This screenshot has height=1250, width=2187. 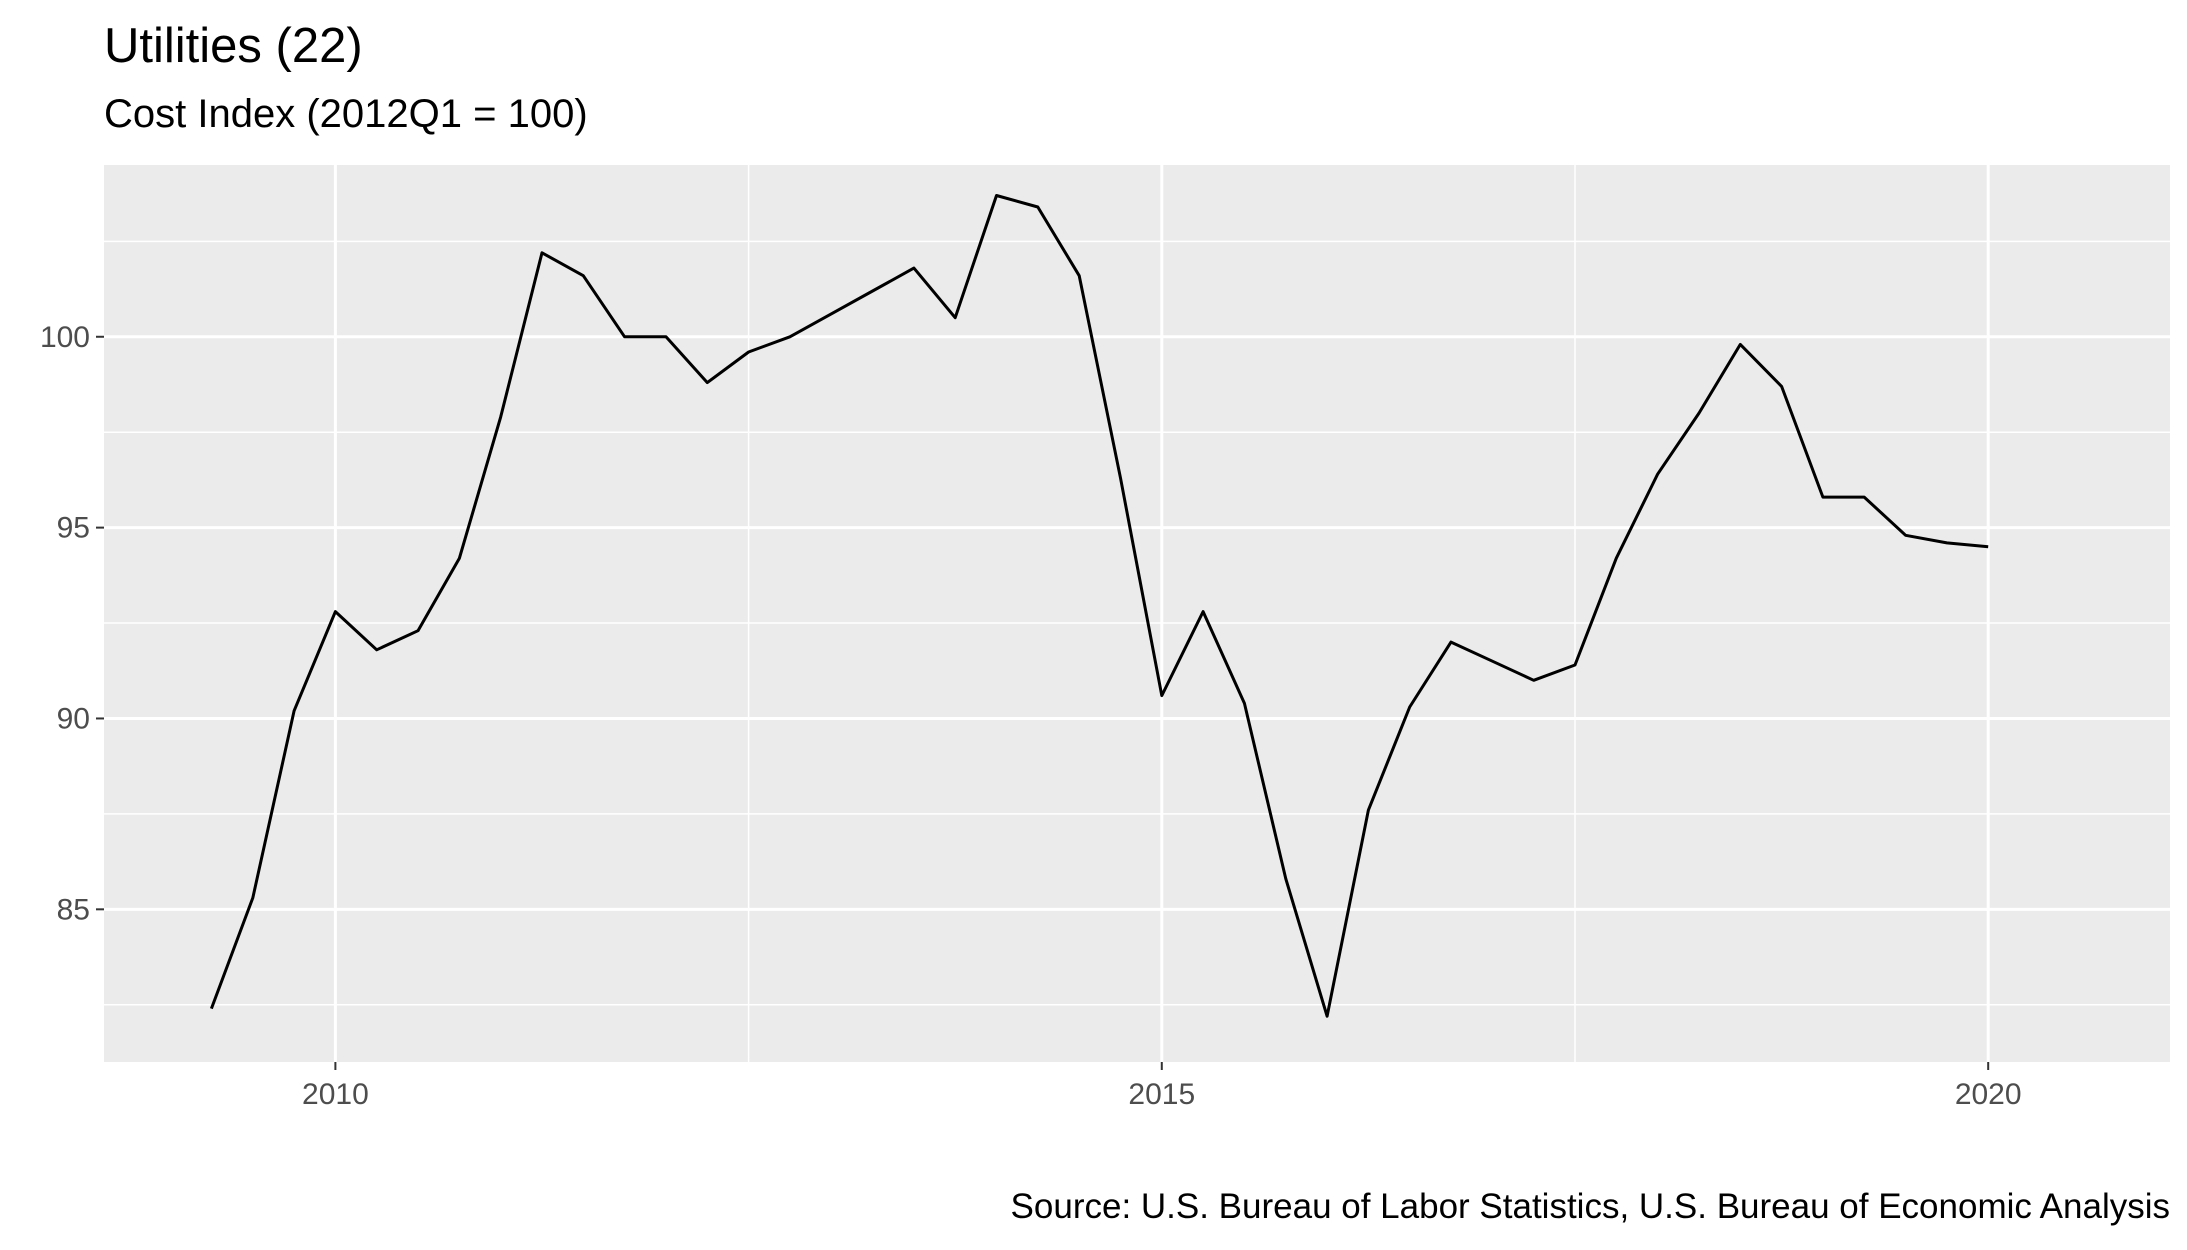 I want to click on y-tick-label: 100, so click(x=65, y=337).